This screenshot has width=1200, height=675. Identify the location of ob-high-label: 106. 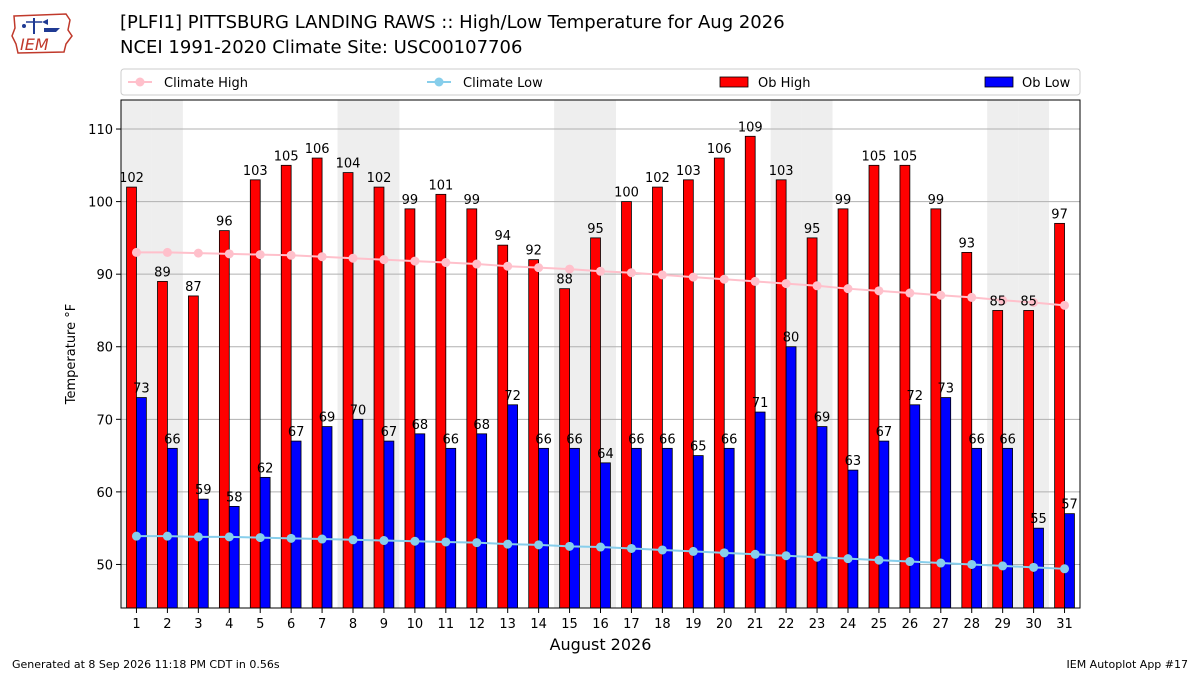
(317, 149).